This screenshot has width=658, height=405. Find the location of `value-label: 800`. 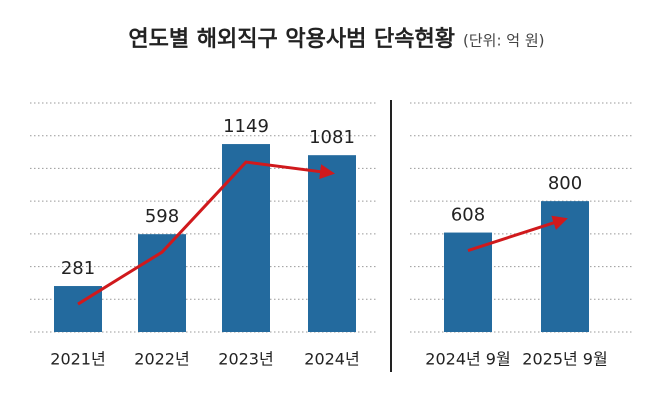

value-label: 800 is located at coordinates (565, 183).